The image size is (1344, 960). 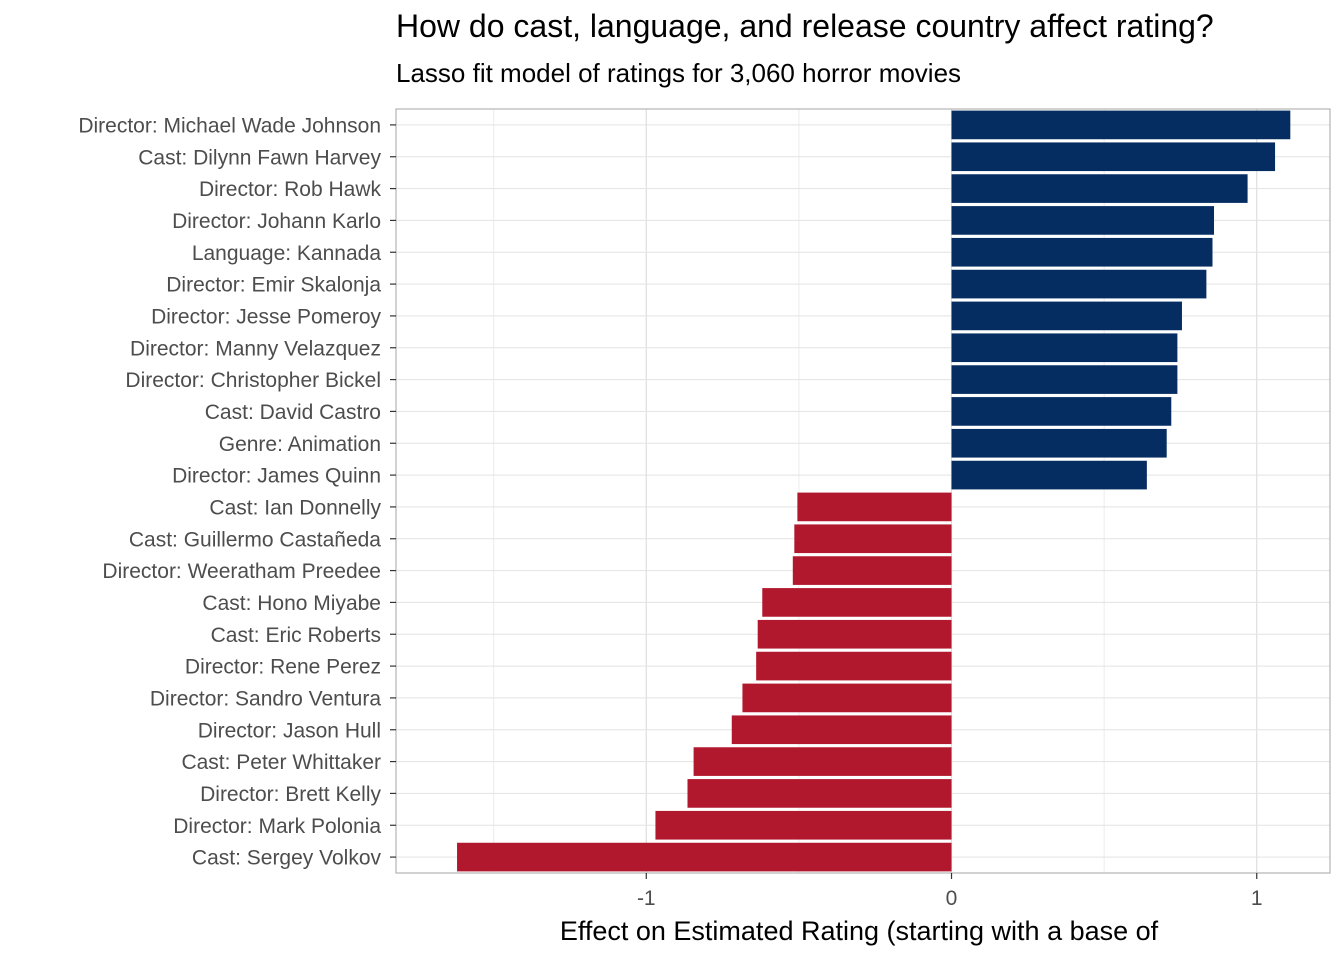 I want to click on y-tick-label: Director: James Quinn, so click(x=276, y=476).